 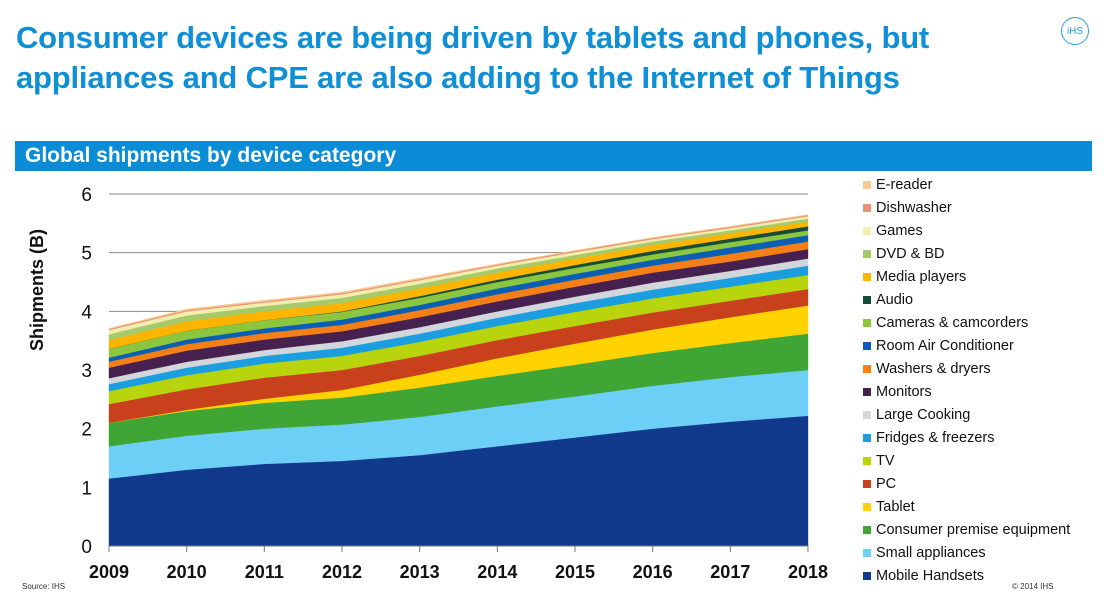 What do you see at coordinates (86, 488) in the screenshot?
I see `y-tick-label: 1` at bounding box center [86, 488].